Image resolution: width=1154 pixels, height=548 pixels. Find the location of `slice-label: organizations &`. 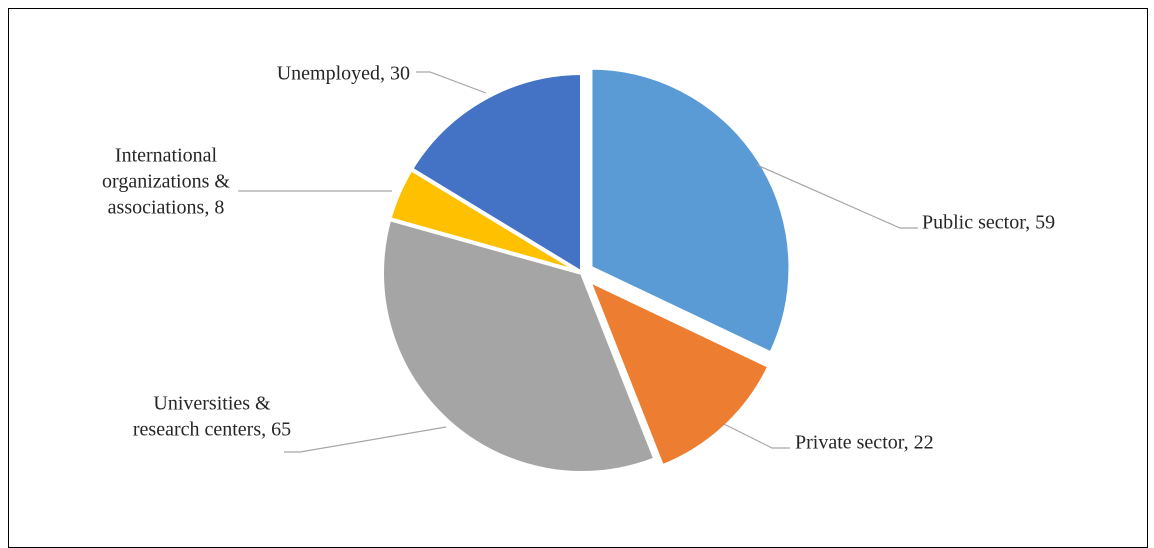

slice-label: organizations & is located at coordinates (166, 182).